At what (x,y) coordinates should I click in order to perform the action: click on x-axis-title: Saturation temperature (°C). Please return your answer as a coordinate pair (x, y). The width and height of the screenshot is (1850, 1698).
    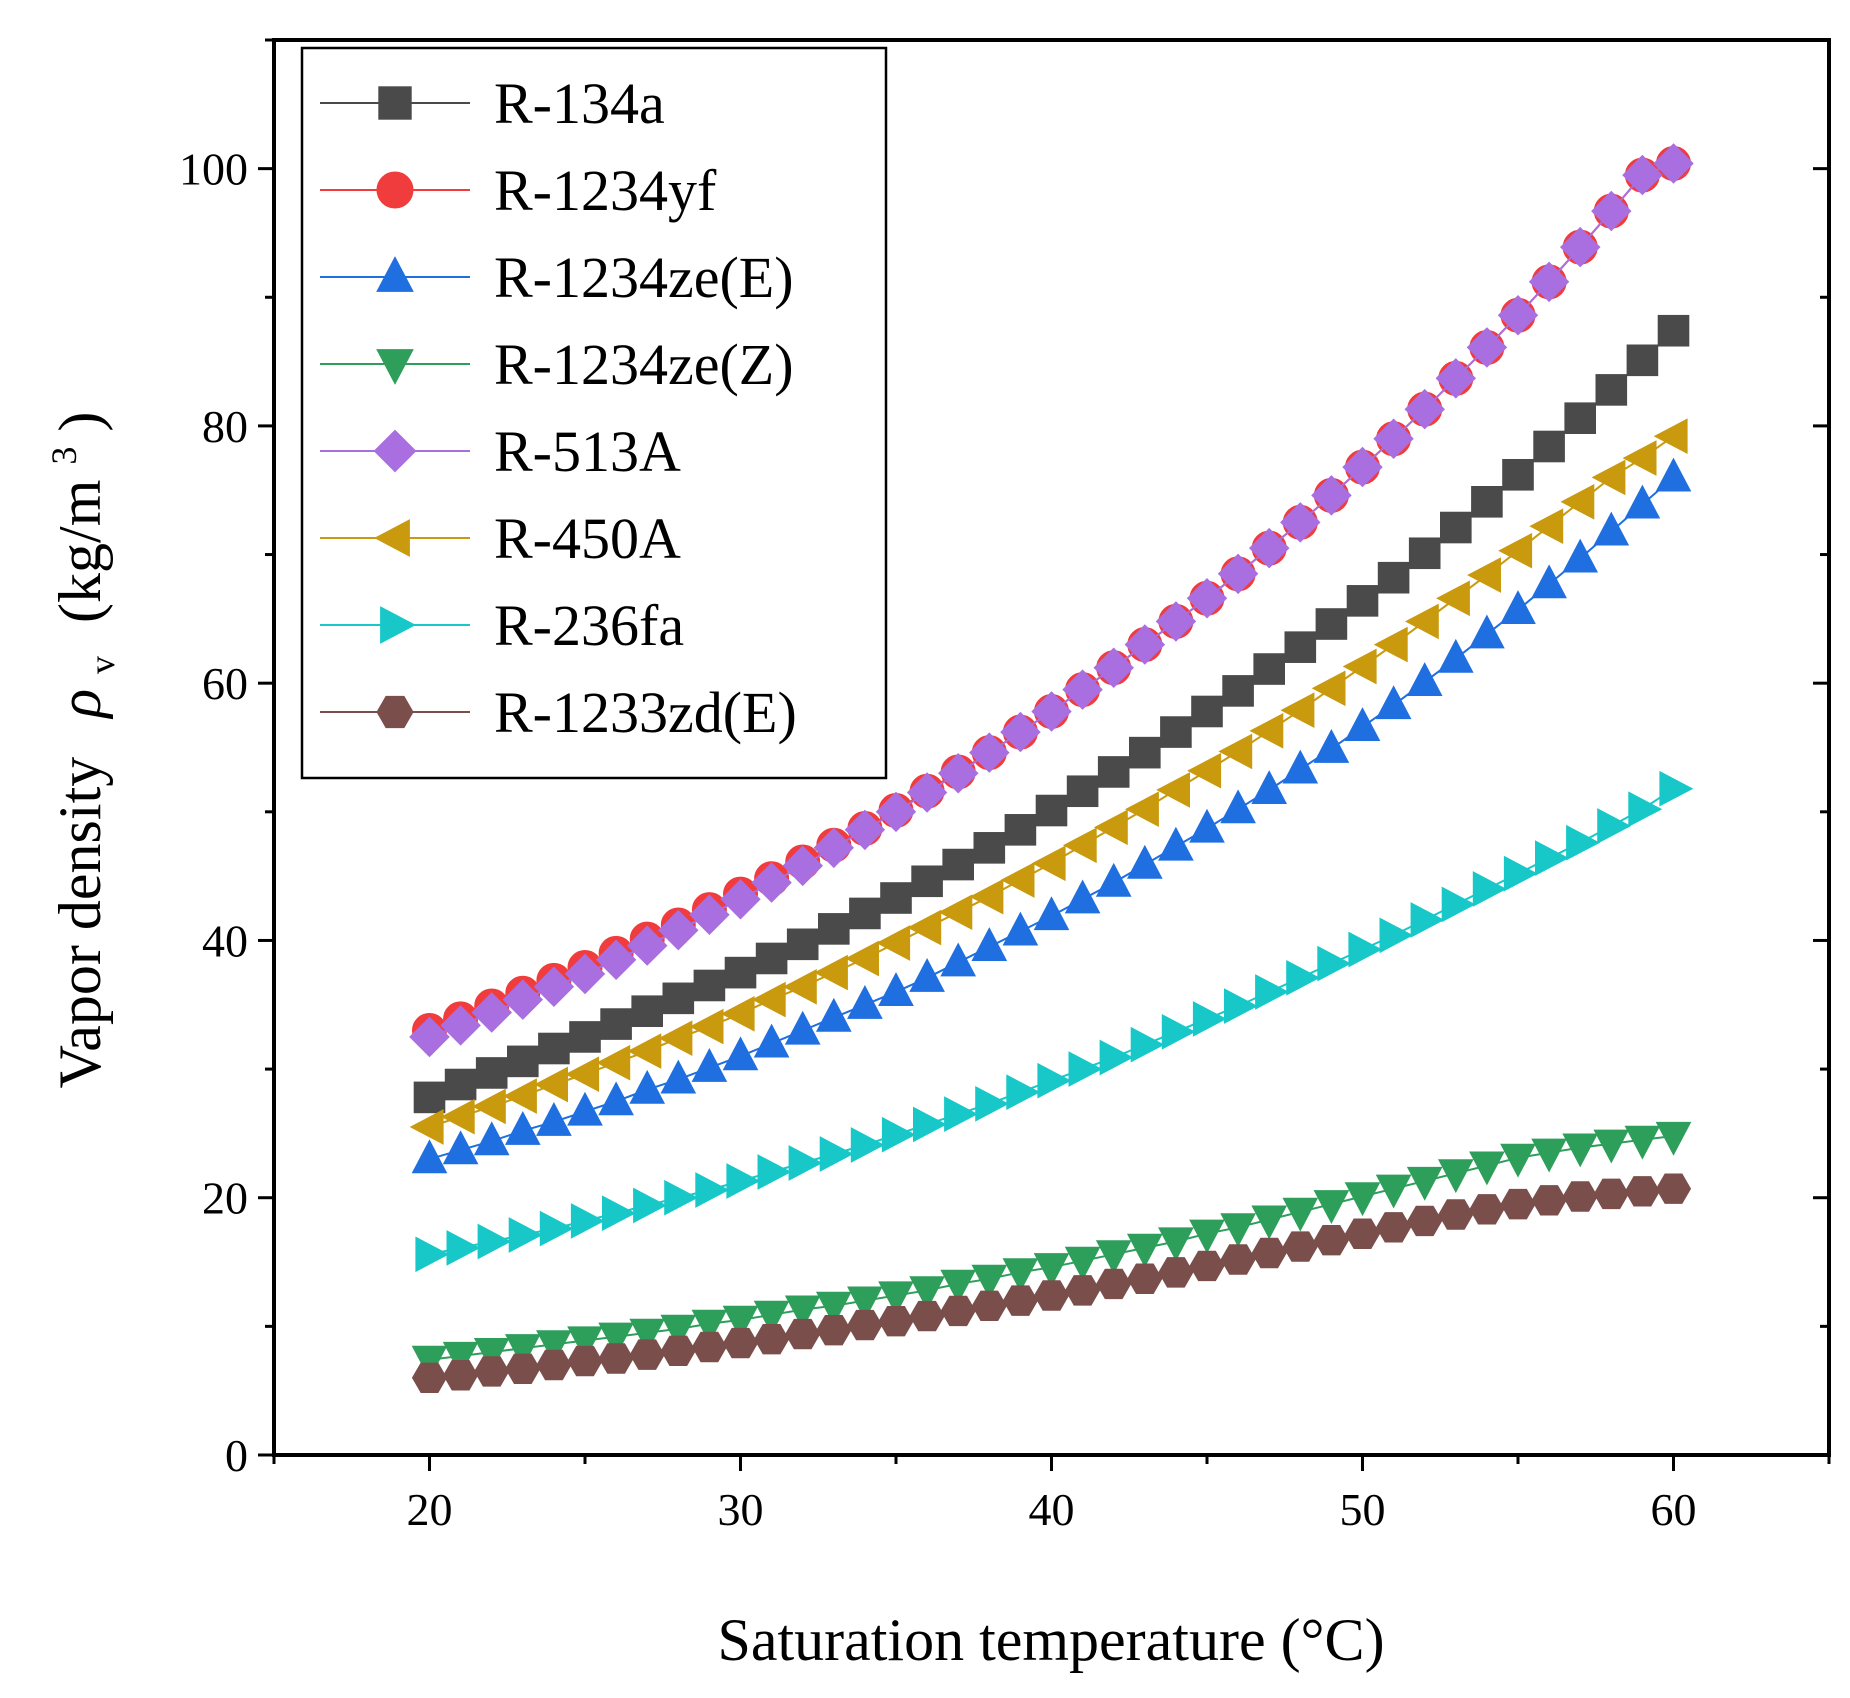
    Looking at the image, I should click on (1050, 1640).